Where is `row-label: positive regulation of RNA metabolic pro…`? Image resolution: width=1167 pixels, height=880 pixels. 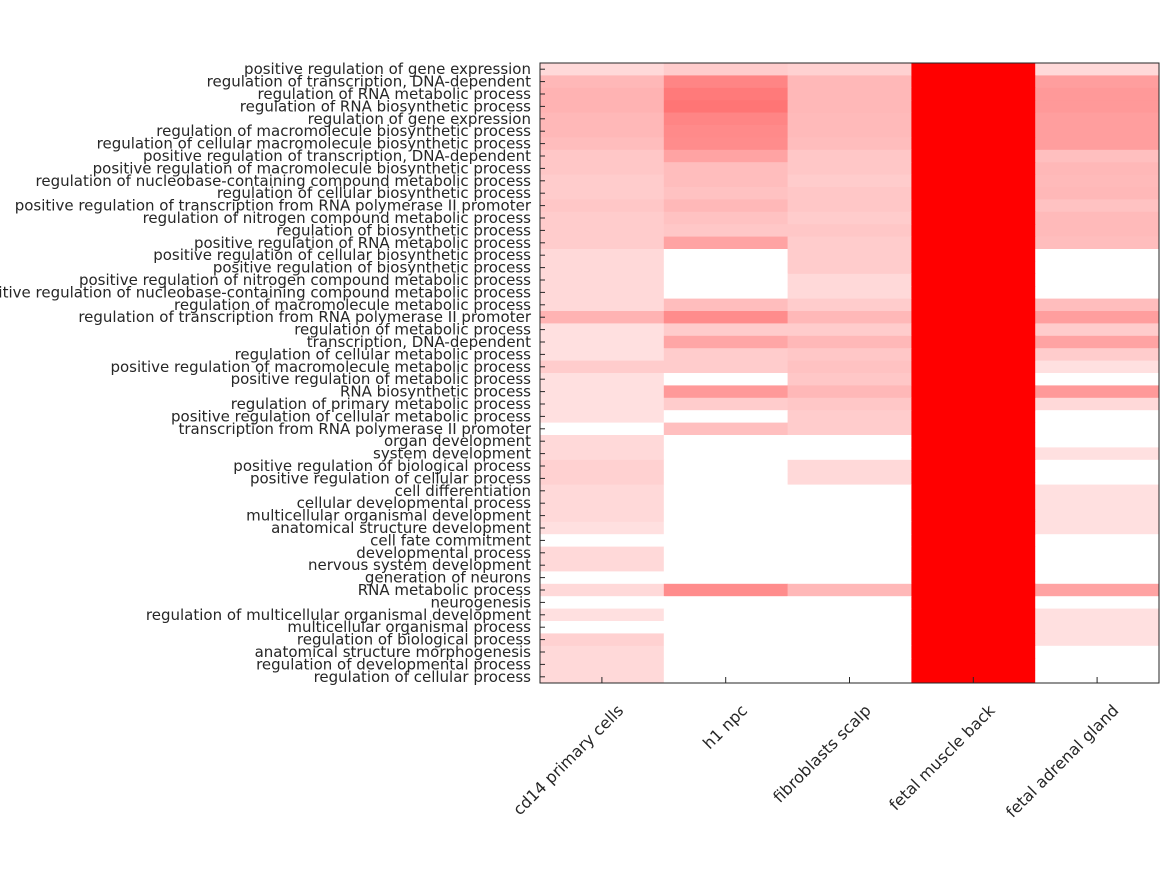 row-label: positive regulation of RNA metabolic pro… is located at coordinates (362, 243).